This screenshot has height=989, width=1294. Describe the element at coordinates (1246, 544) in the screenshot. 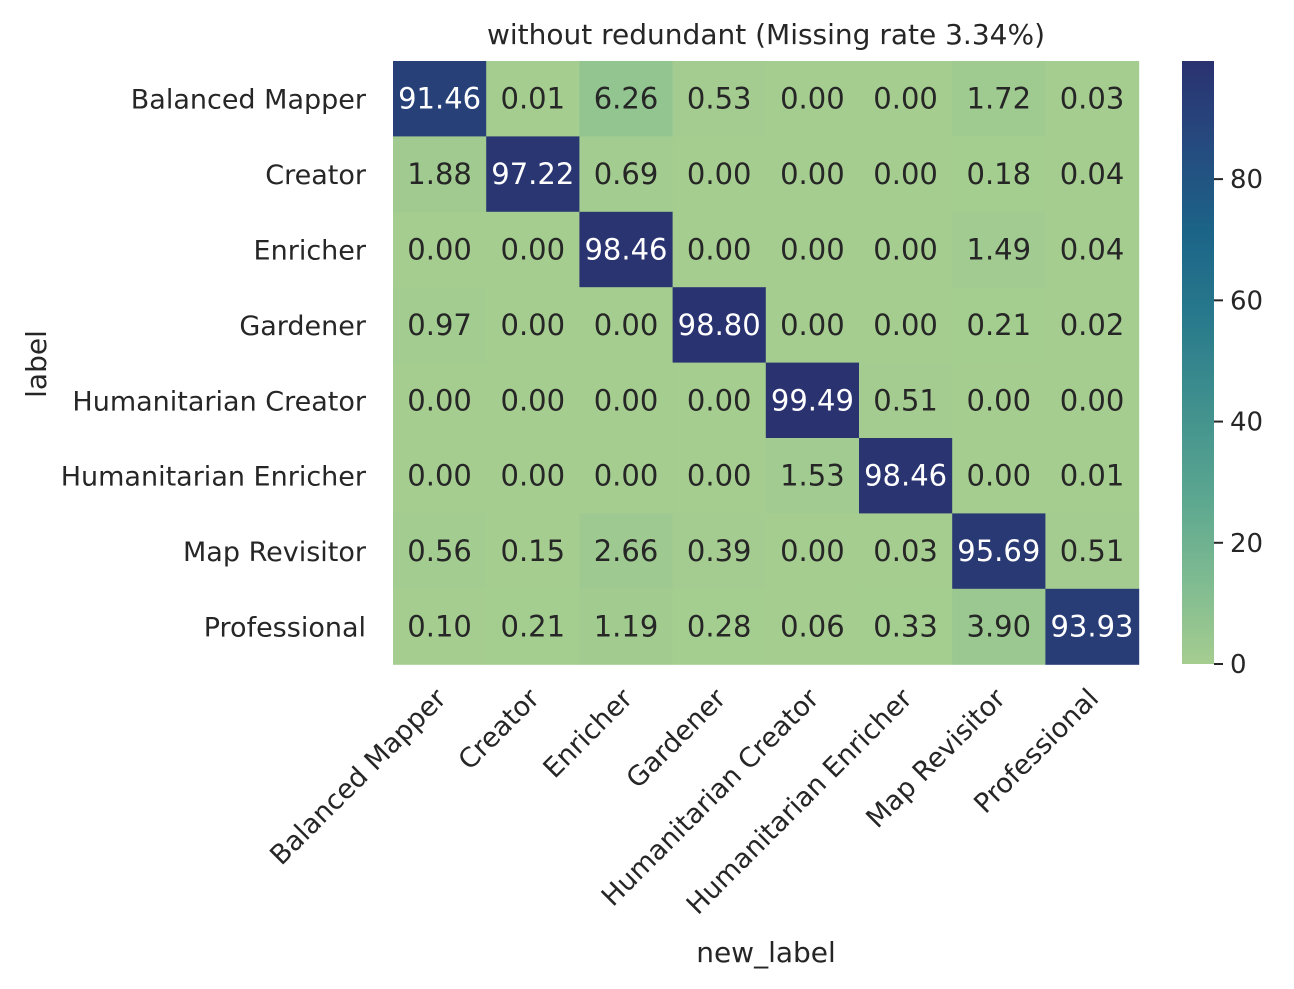

I see `colorbar-tick-label: 20` at that location.